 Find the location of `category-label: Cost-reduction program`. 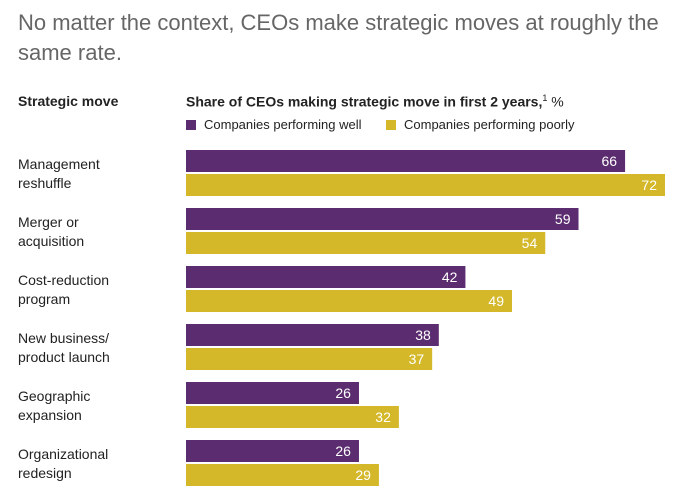

category-label: Cost-reduction program is located at coordinates (98, 290).